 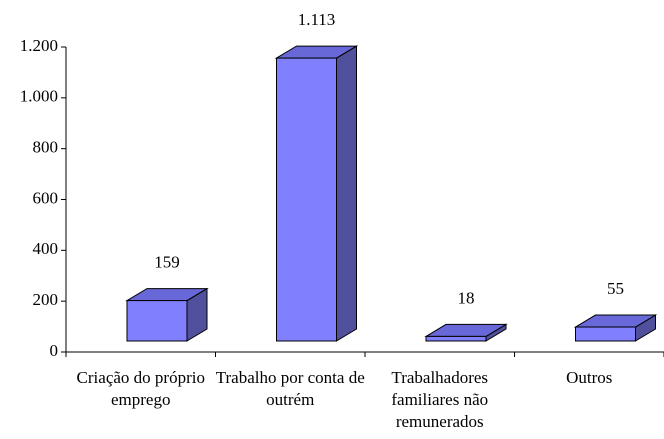 What do you see at coordinates (317, 19) in the screenshot?
I see `value-label: 1.113` at bounding box center [317, 19].